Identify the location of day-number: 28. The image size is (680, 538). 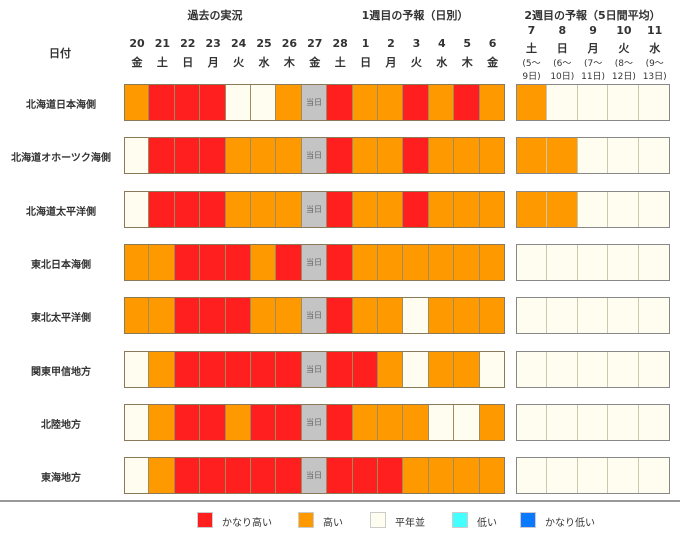
(340, 43).